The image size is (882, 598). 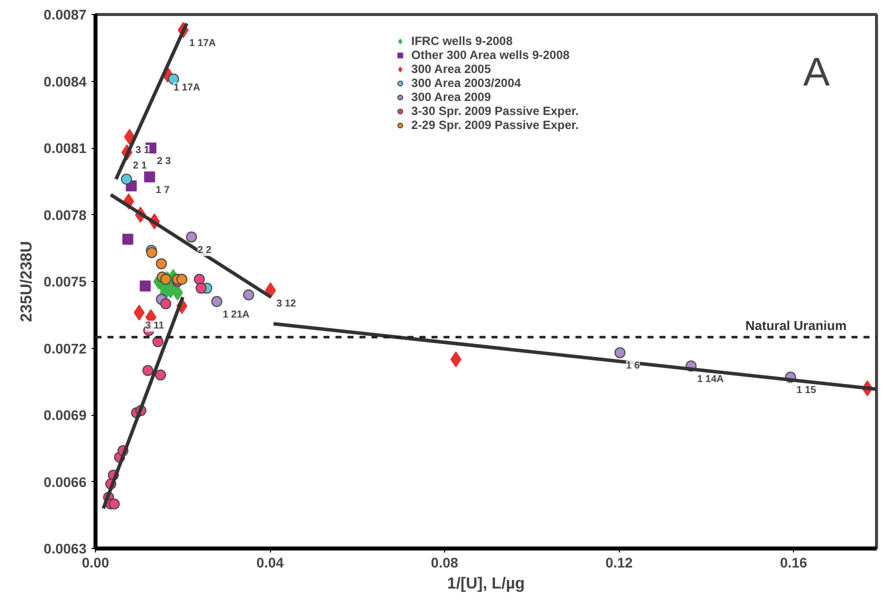 I want to click on legend-label: Other 300 Area wells 9-2008, so click(x=490, y=55).